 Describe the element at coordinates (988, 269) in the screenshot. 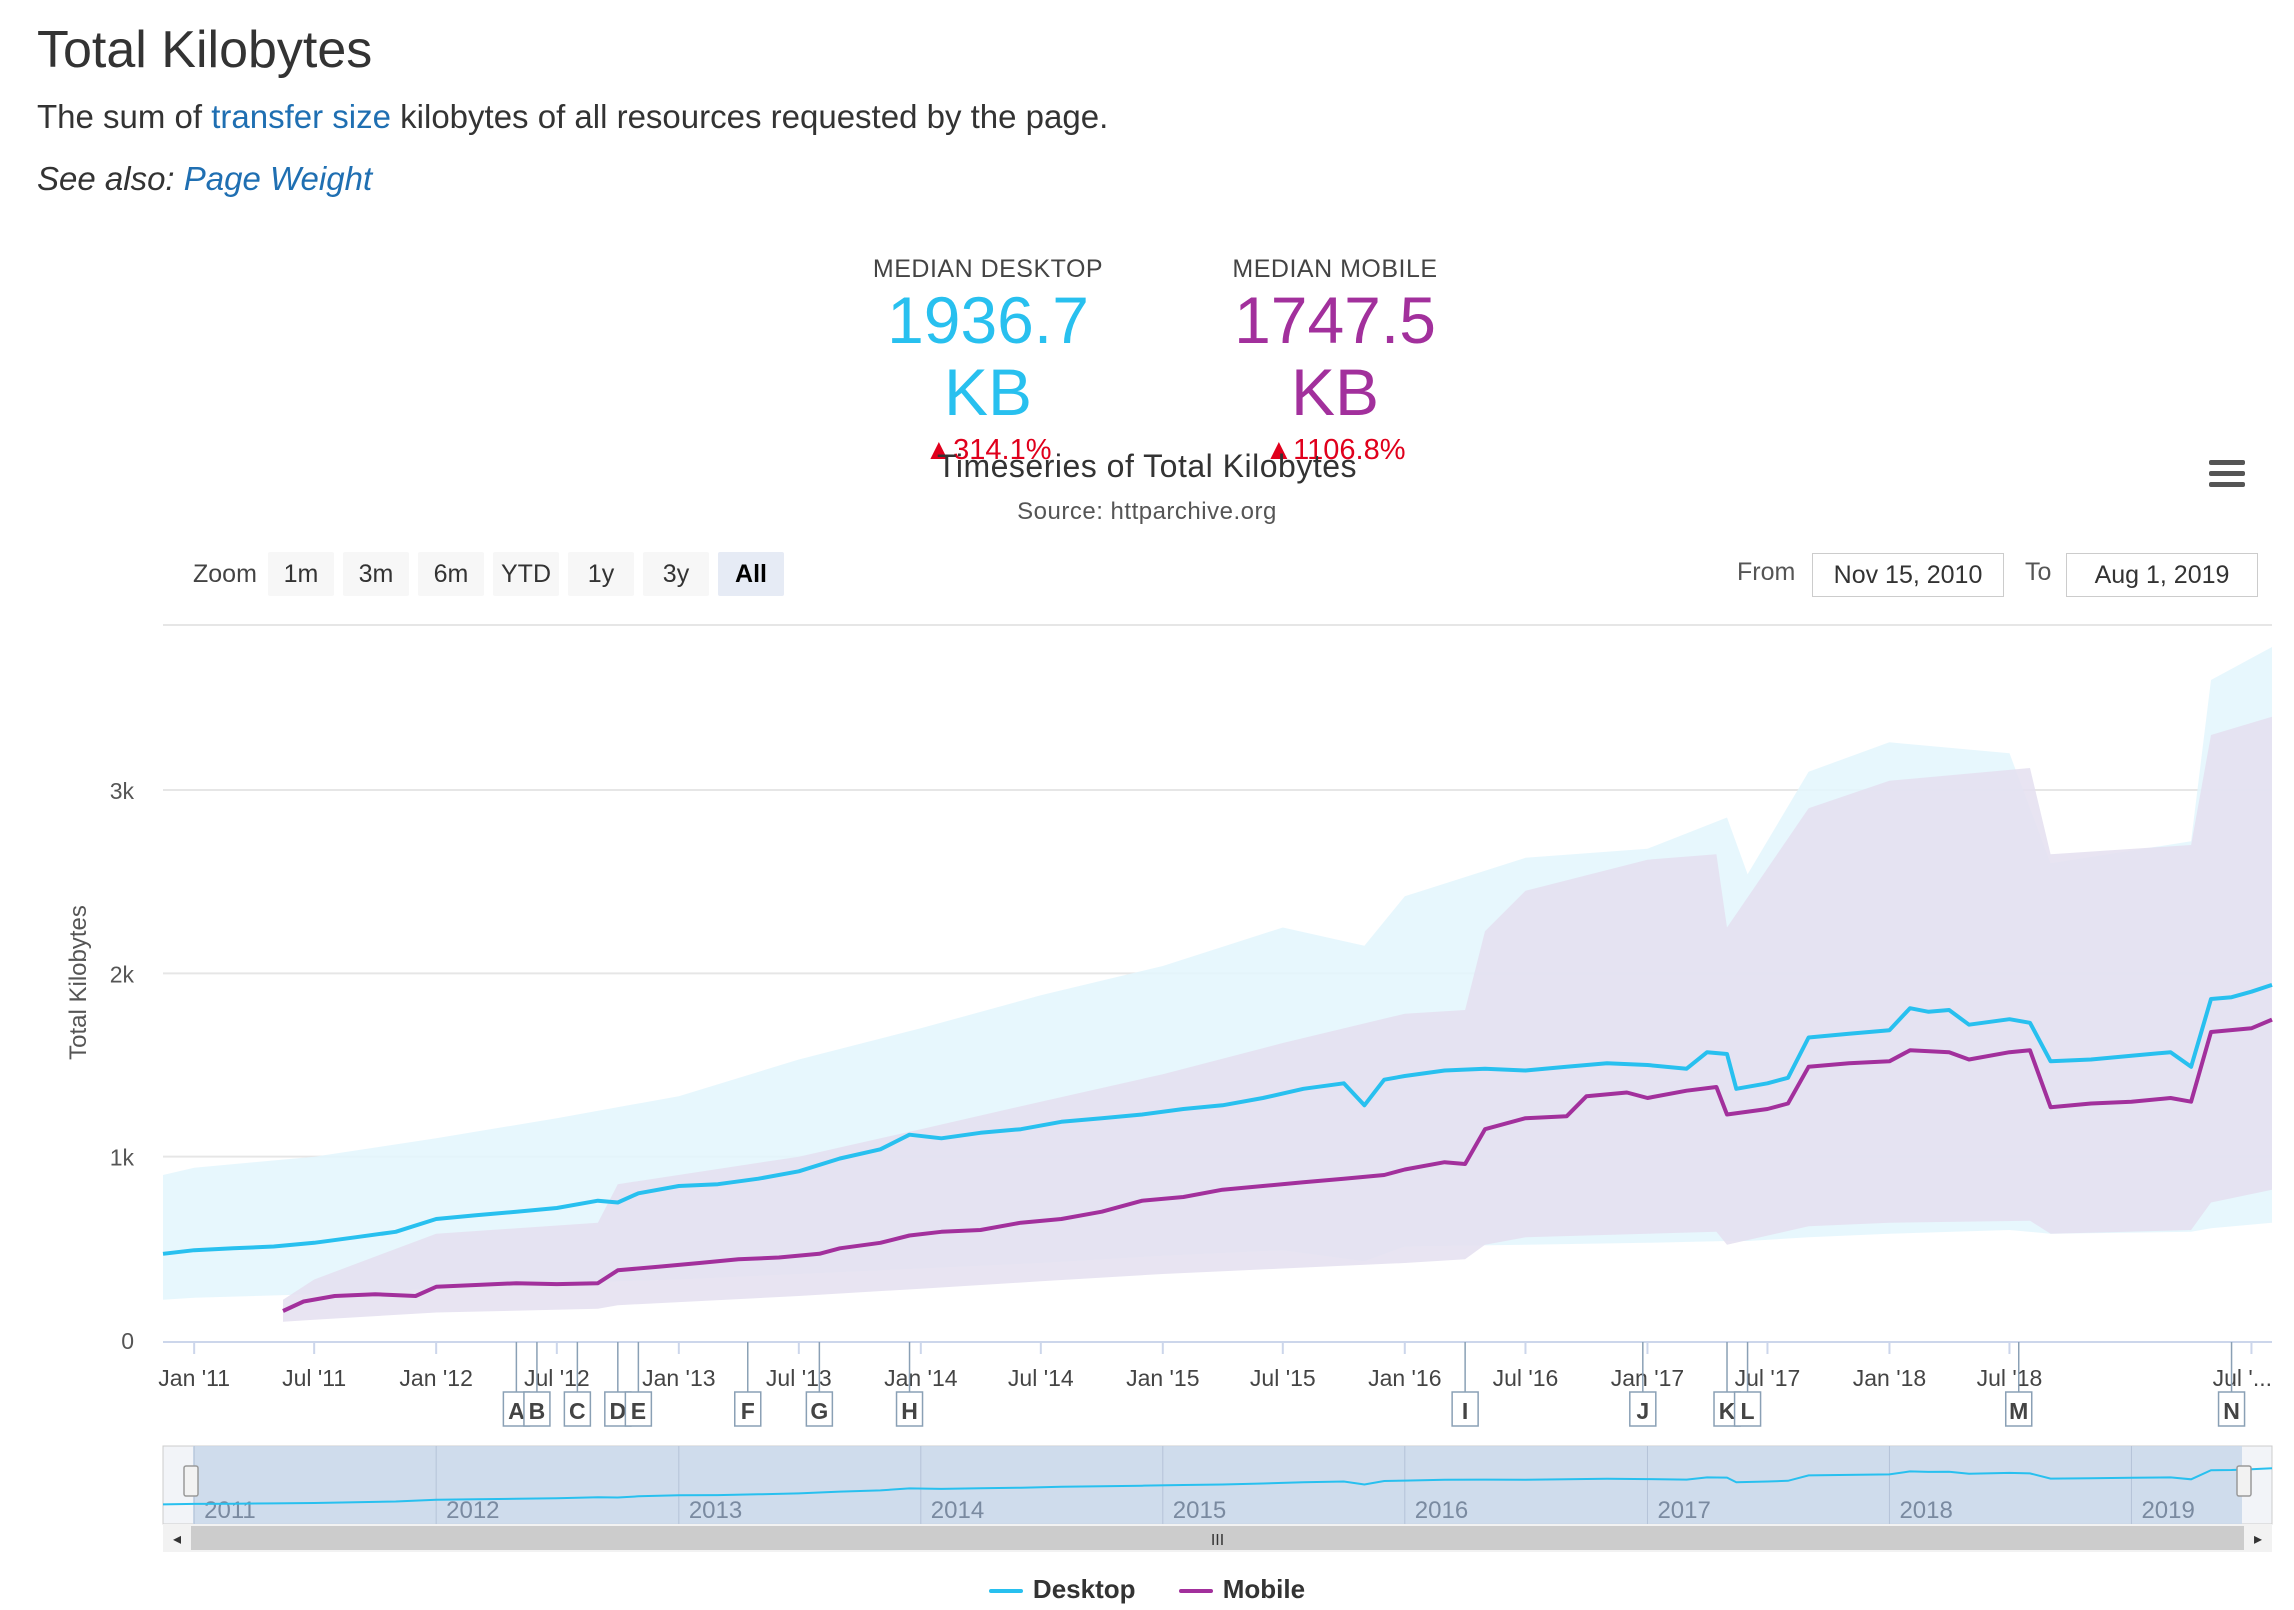

I see `median-desktop-label: MEDIAN DESKTOP` at that location.